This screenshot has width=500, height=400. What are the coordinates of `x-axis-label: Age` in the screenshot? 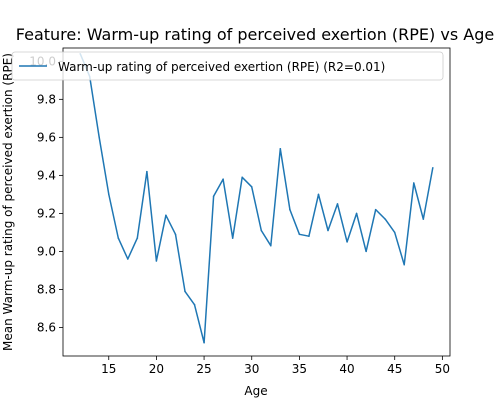 It's located at (255, 391).